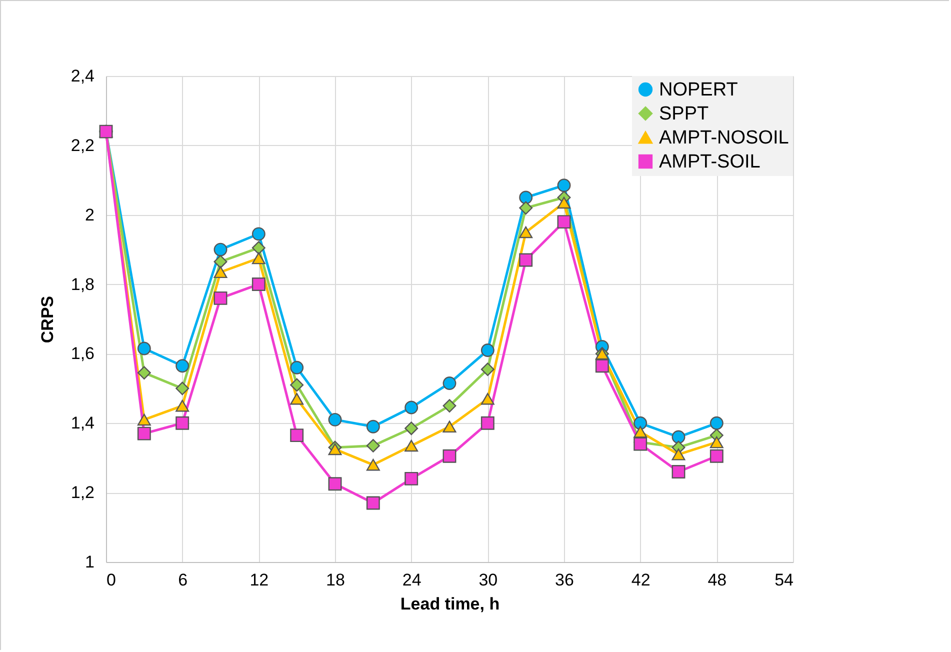 The image size is (951, 652). What do you see at coordinates (183, 580) in the screenshot?
I see `x-tick-label: 6` at bounding box center [183, 580].